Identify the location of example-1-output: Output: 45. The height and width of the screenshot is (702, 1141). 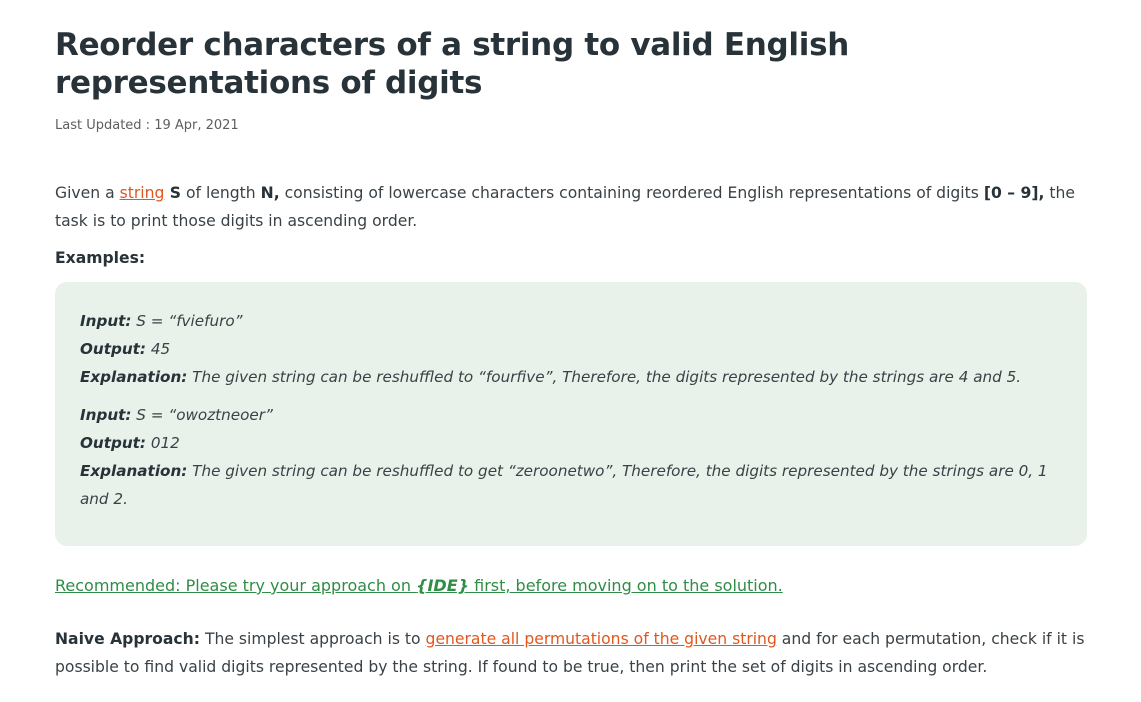
(571, 349).